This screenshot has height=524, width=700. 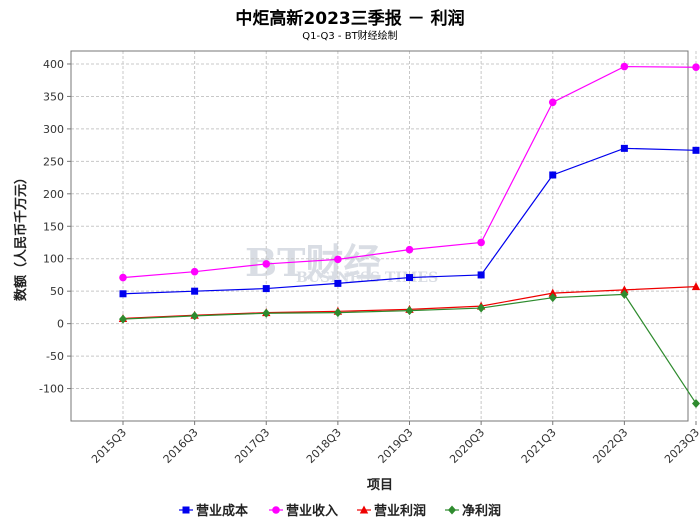 I want to click on y-tick-label: 100, so click(x=53, y=259).